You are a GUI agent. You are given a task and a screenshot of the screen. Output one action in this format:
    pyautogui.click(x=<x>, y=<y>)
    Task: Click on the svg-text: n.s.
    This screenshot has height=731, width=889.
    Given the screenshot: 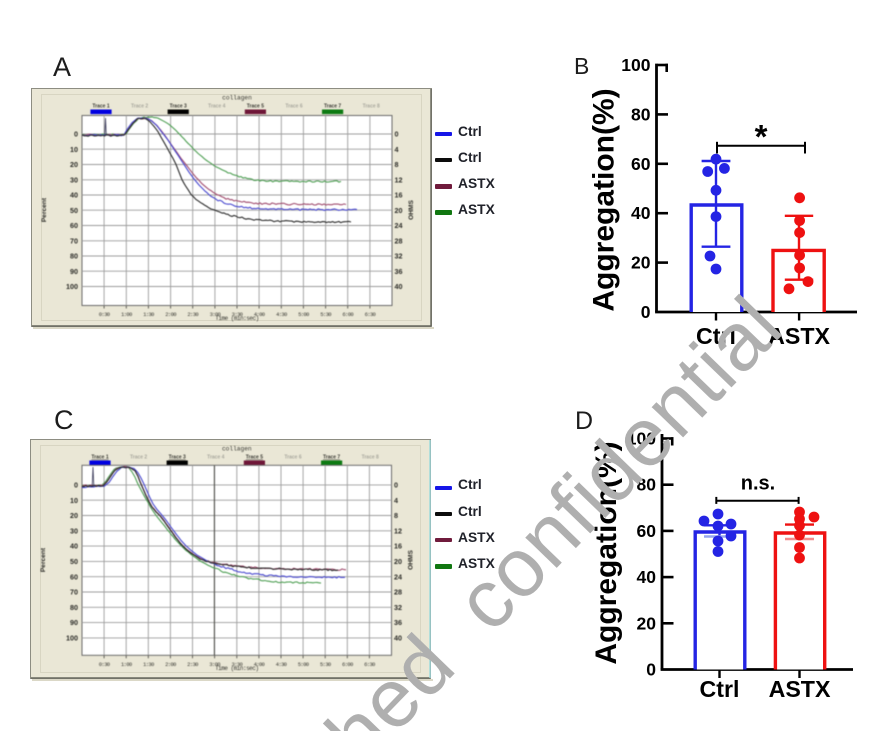 What is the action you would take?
    pyautogui.click(x=758, y=484)
    